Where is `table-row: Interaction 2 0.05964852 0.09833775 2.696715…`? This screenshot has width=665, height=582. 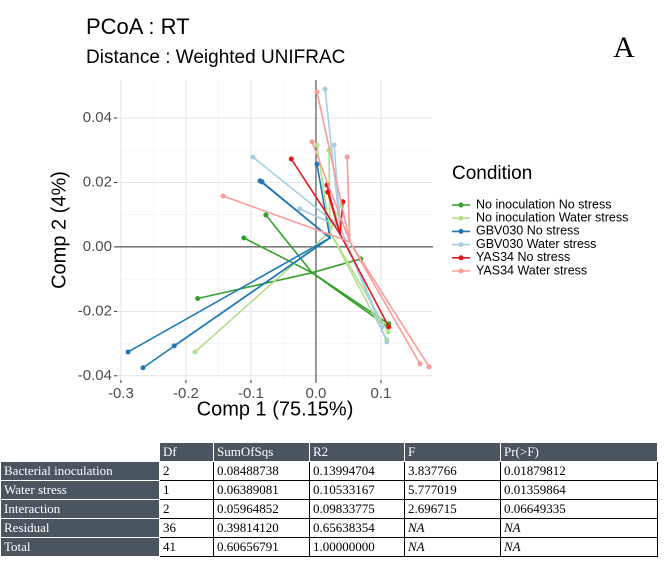
table-row: Interaction 2 0.05964852 0.09833775 2.696715… is located at coordinates (329, 509).